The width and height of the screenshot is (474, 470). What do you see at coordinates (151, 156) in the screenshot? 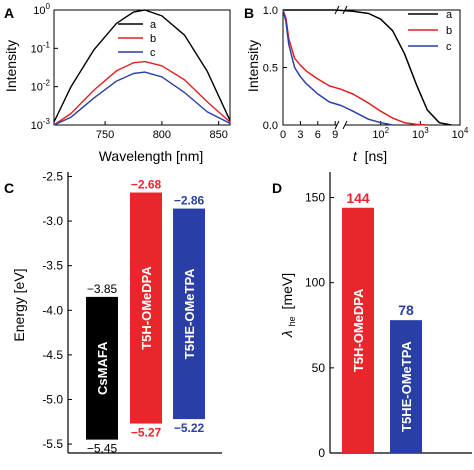
I see `panel-a-xlabel: Wavelength [nm]` at bounding box center [151, 156].